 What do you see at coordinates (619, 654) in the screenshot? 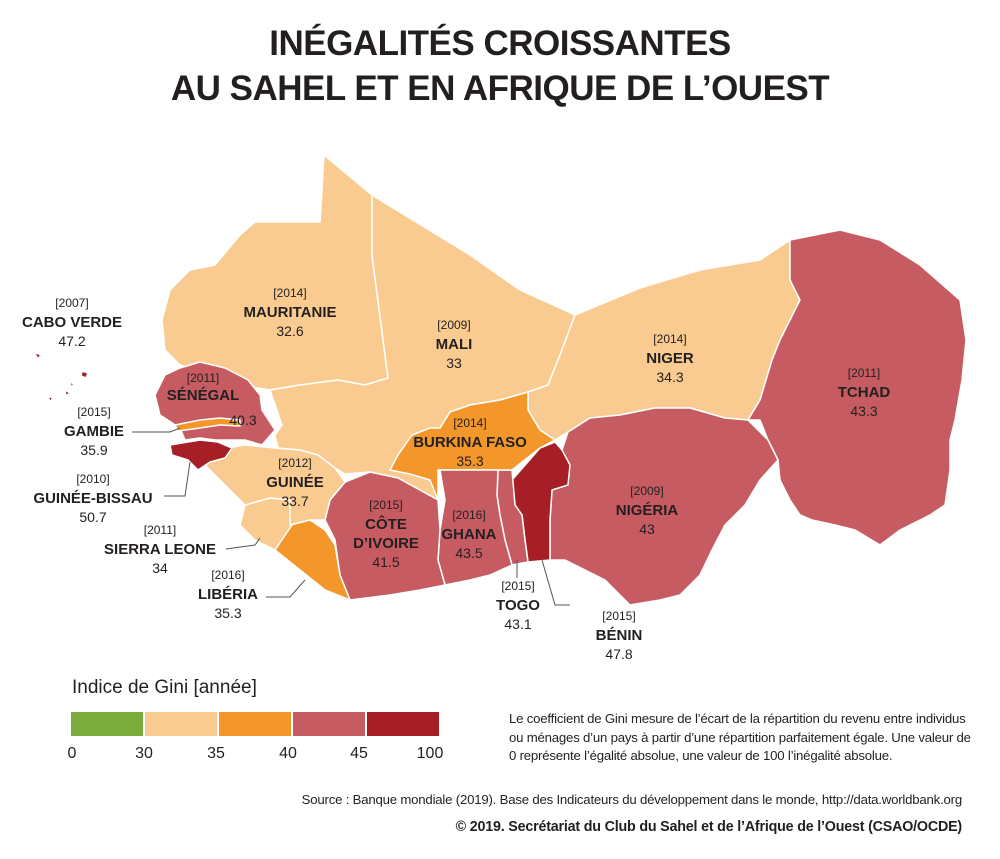
I see `gini-value: 47.8` at bounding box center [619, 654].